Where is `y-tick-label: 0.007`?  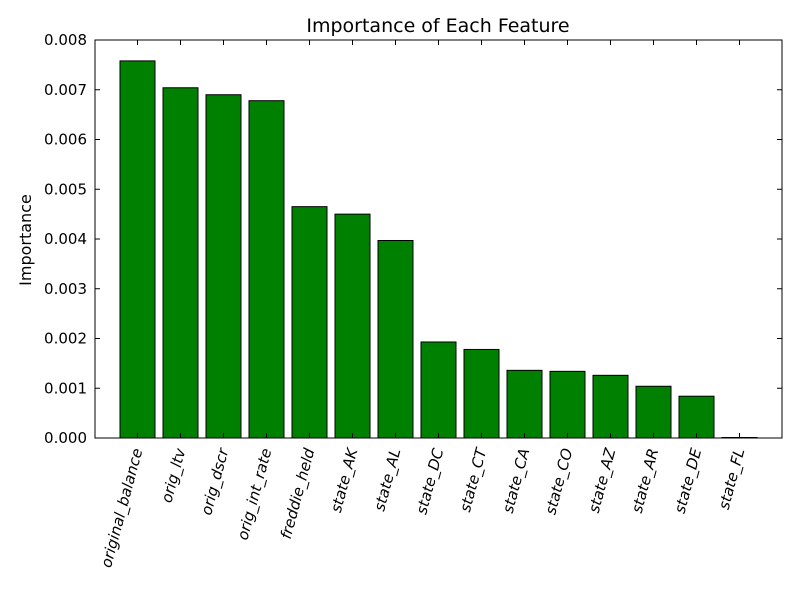
y-tick-label: 0.007 is located at coordinates (65, 90).